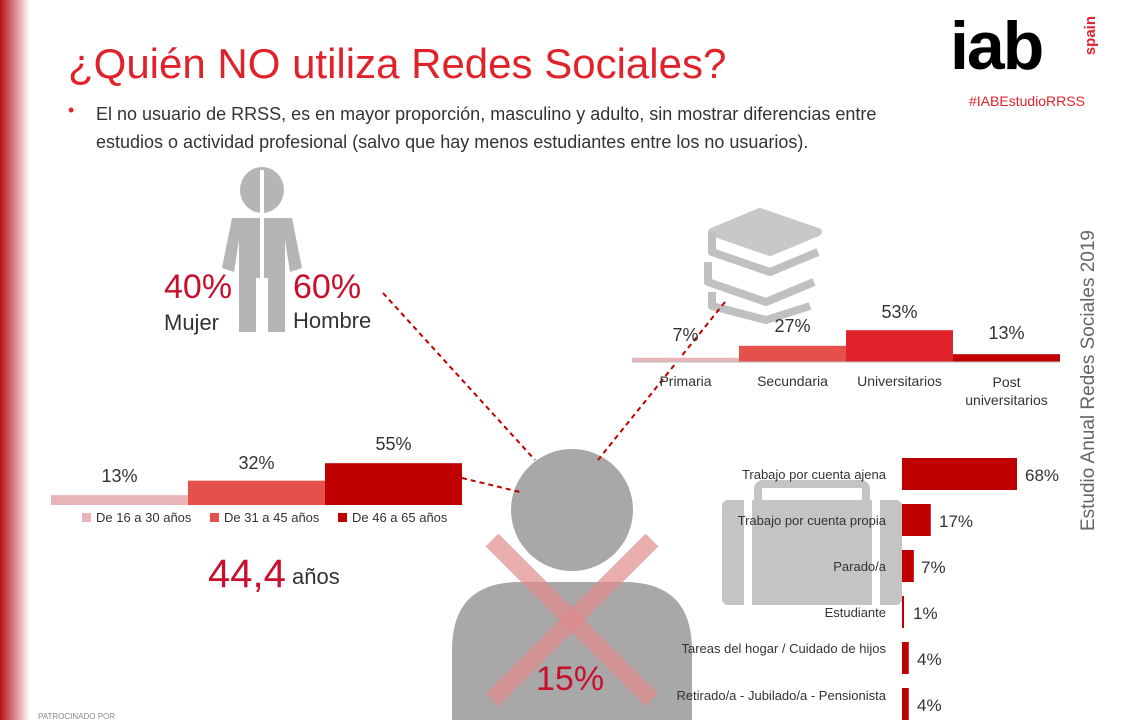 The height and width of the screenshot is (721, 1122). What do you see at coordinates (397, 63) in the screenshot?
I see `page-title: ¿Quién NO utiliza Redes Sociales?` at bounding box center [397, 63].